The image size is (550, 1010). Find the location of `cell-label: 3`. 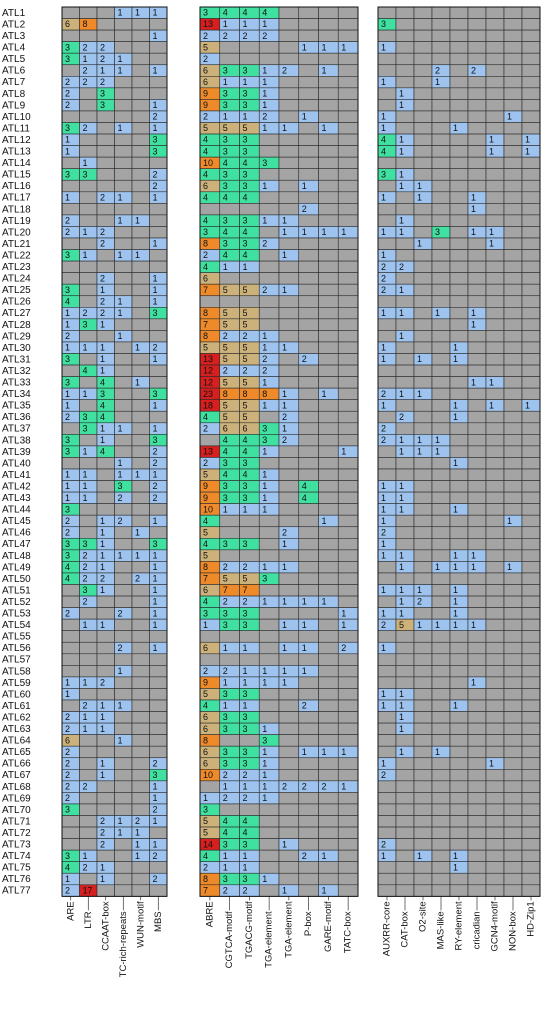

cell-label: 3 is located at coordinates (85, 590).